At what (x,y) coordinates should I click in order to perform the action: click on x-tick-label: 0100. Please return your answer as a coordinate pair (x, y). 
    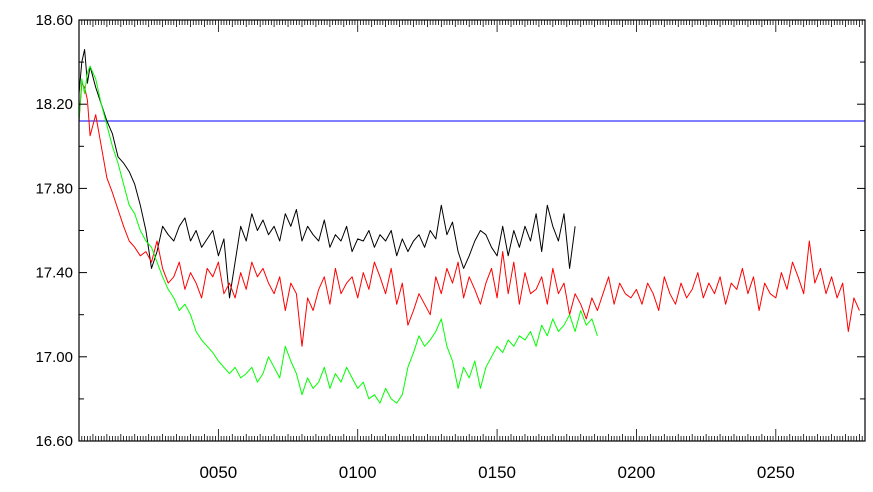
    Looking at the image, I should click on (358, 472).